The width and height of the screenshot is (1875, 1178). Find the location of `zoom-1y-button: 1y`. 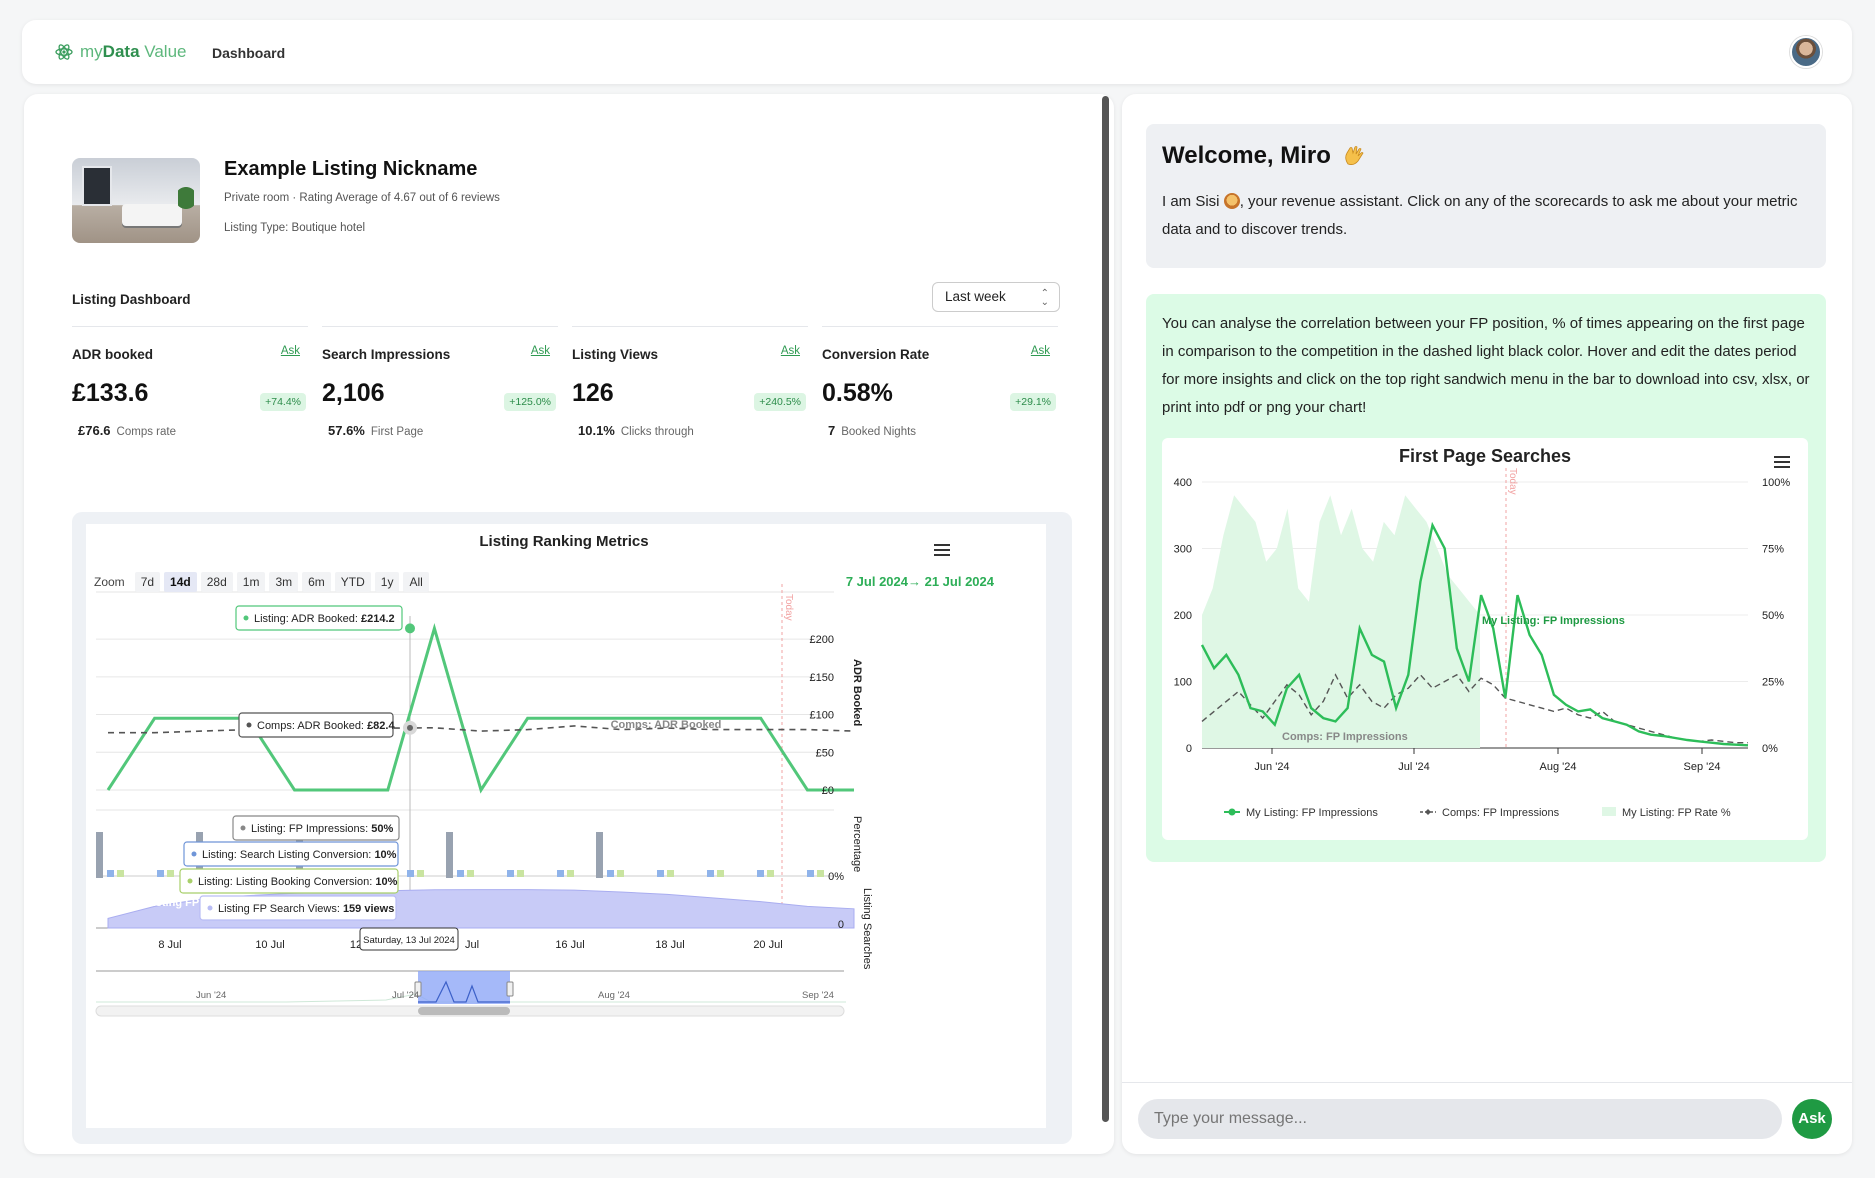

zoom-1y-button: 1y is located at coordinates (387, 582).